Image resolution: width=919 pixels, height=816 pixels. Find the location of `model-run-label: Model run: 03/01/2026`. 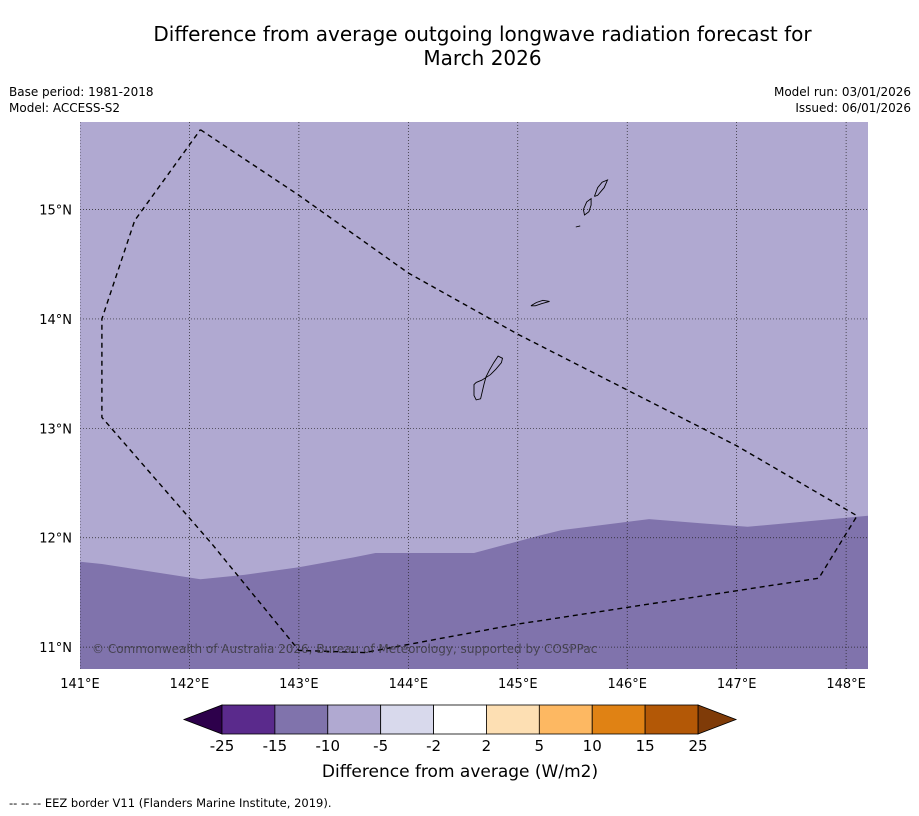

model-run-label: Model run: 03/01/2026 is located at coordinates (842, 92).